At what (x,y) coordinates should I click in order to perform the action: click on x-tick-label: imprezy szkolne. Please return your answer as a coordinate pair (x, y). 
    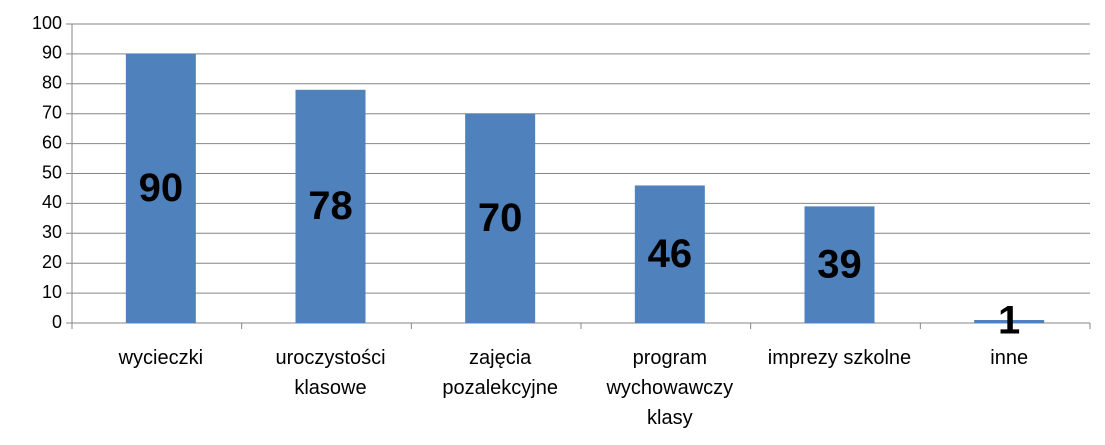
    Looking at the image, I should click on (839, 358).